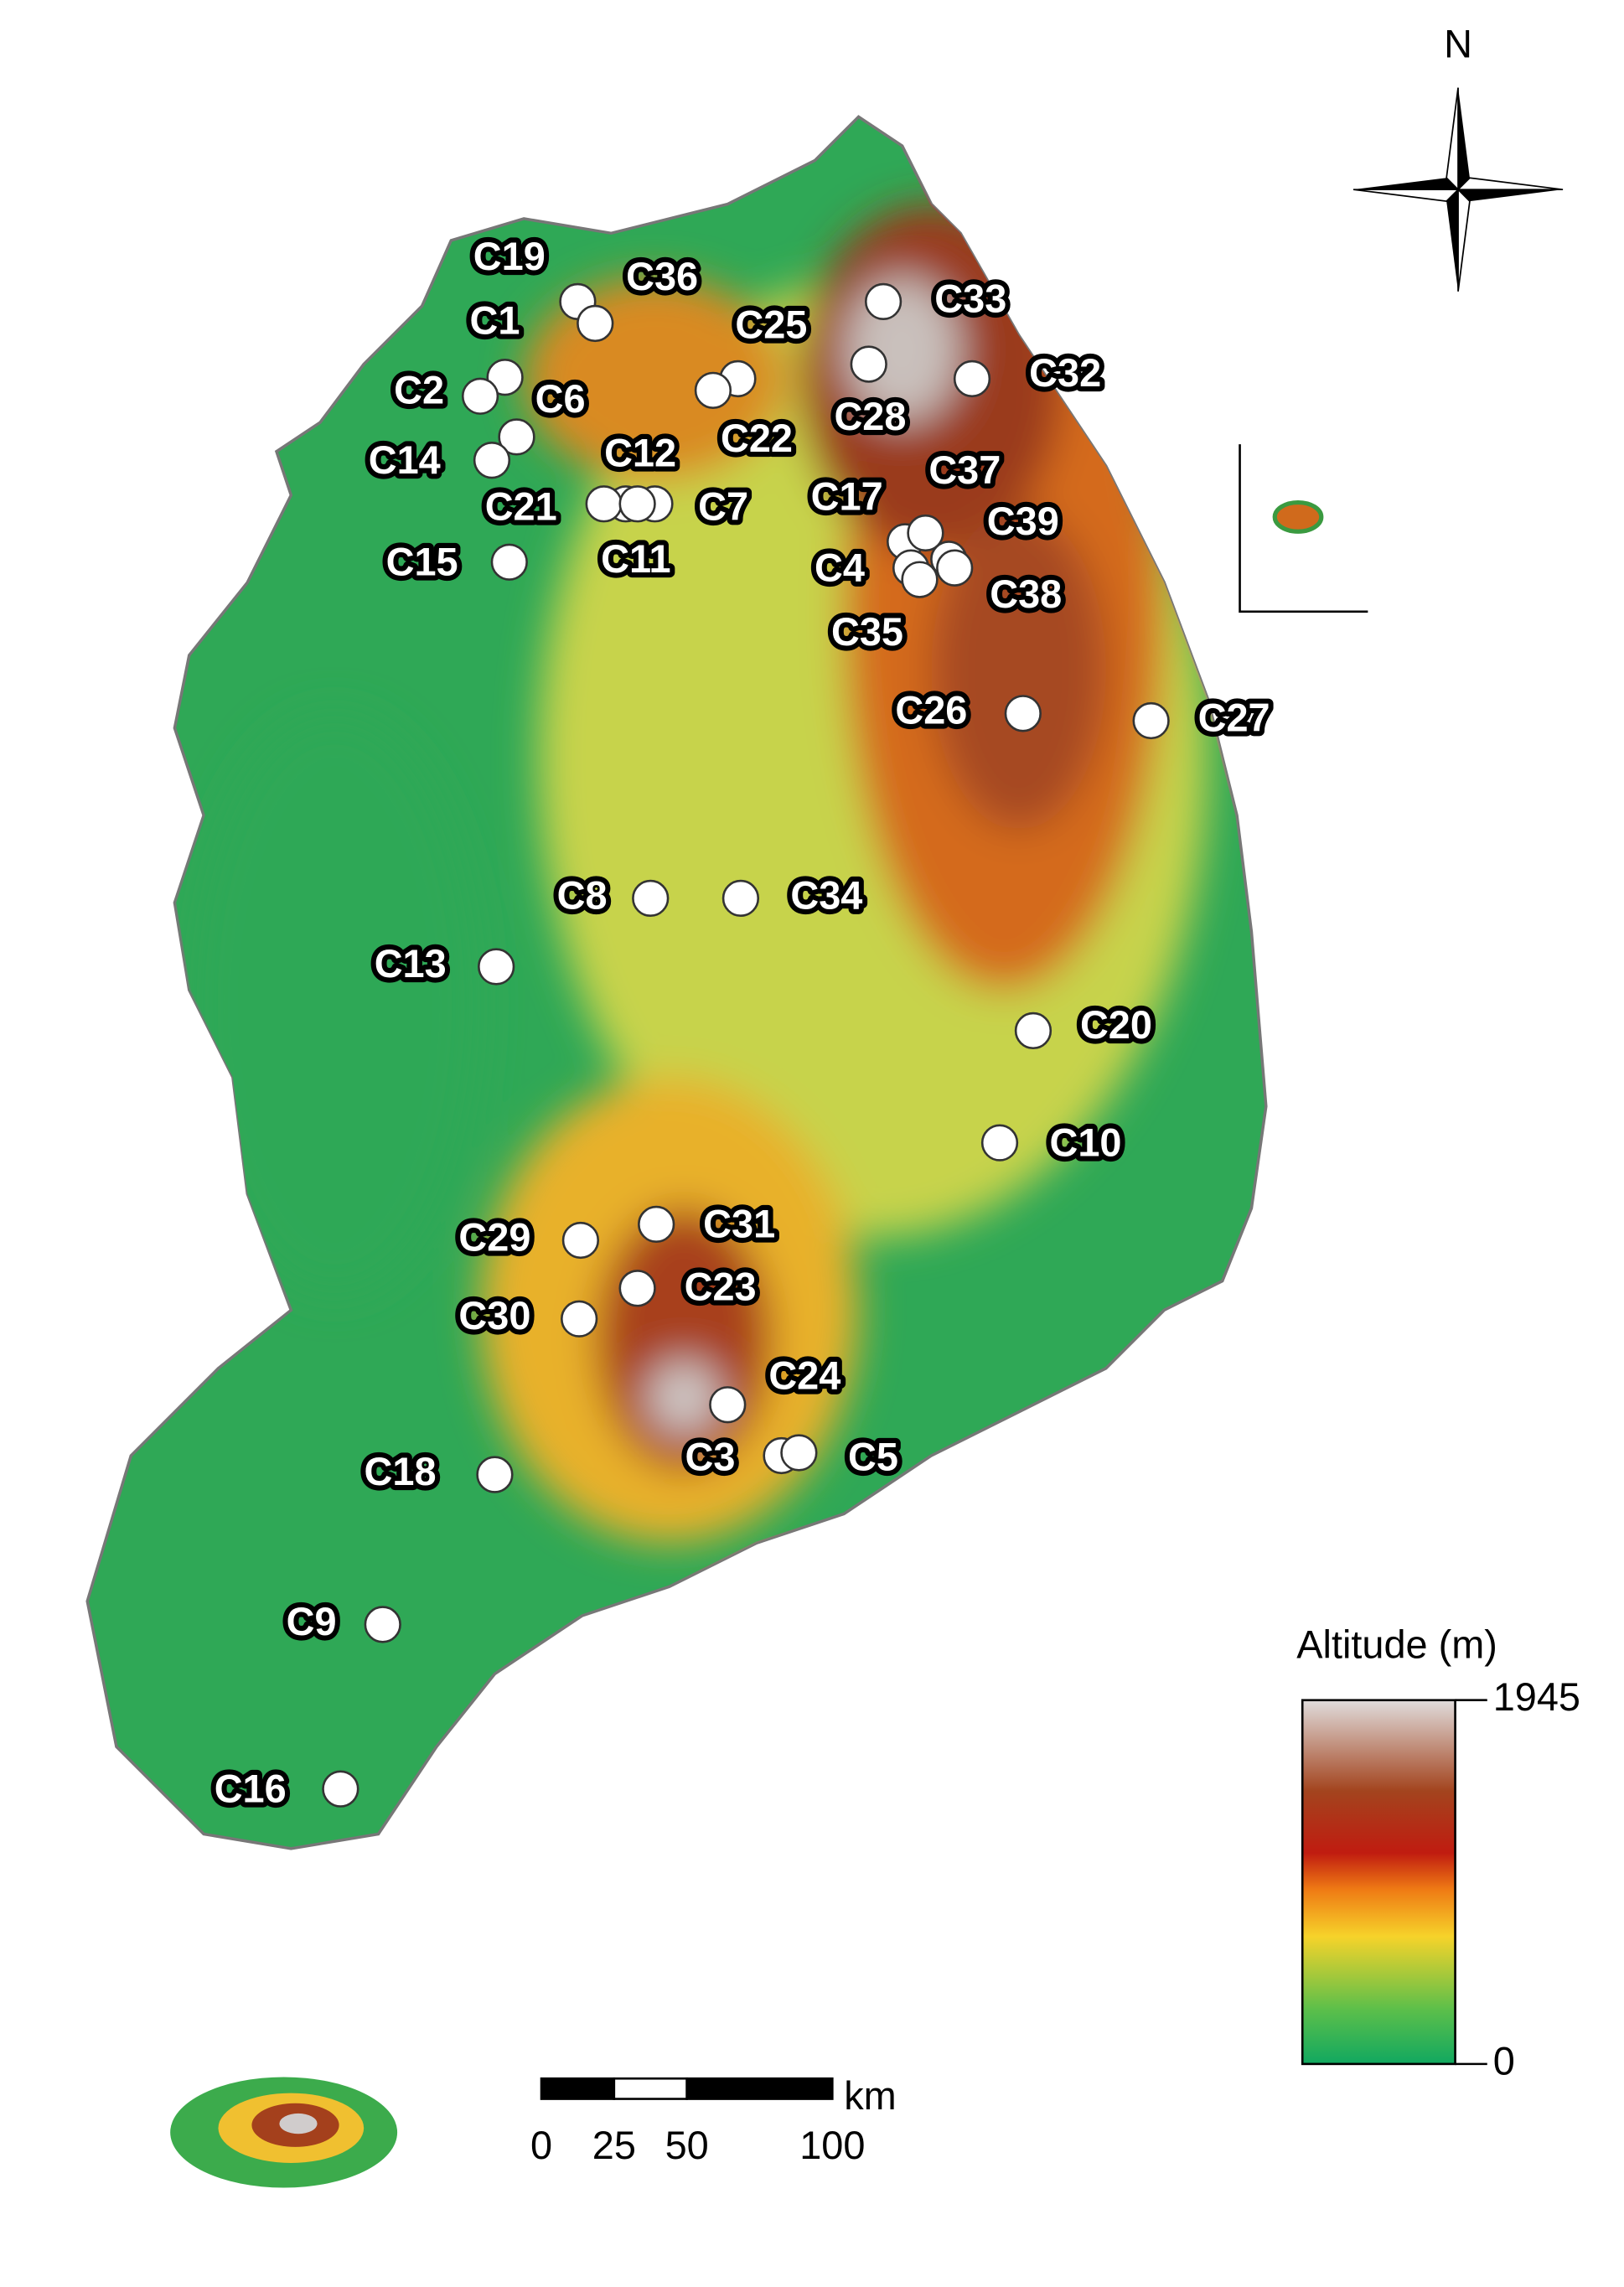  Describe the element at coordinates (411, 964) in the screenshot. I see `site-label: C13` at that location.